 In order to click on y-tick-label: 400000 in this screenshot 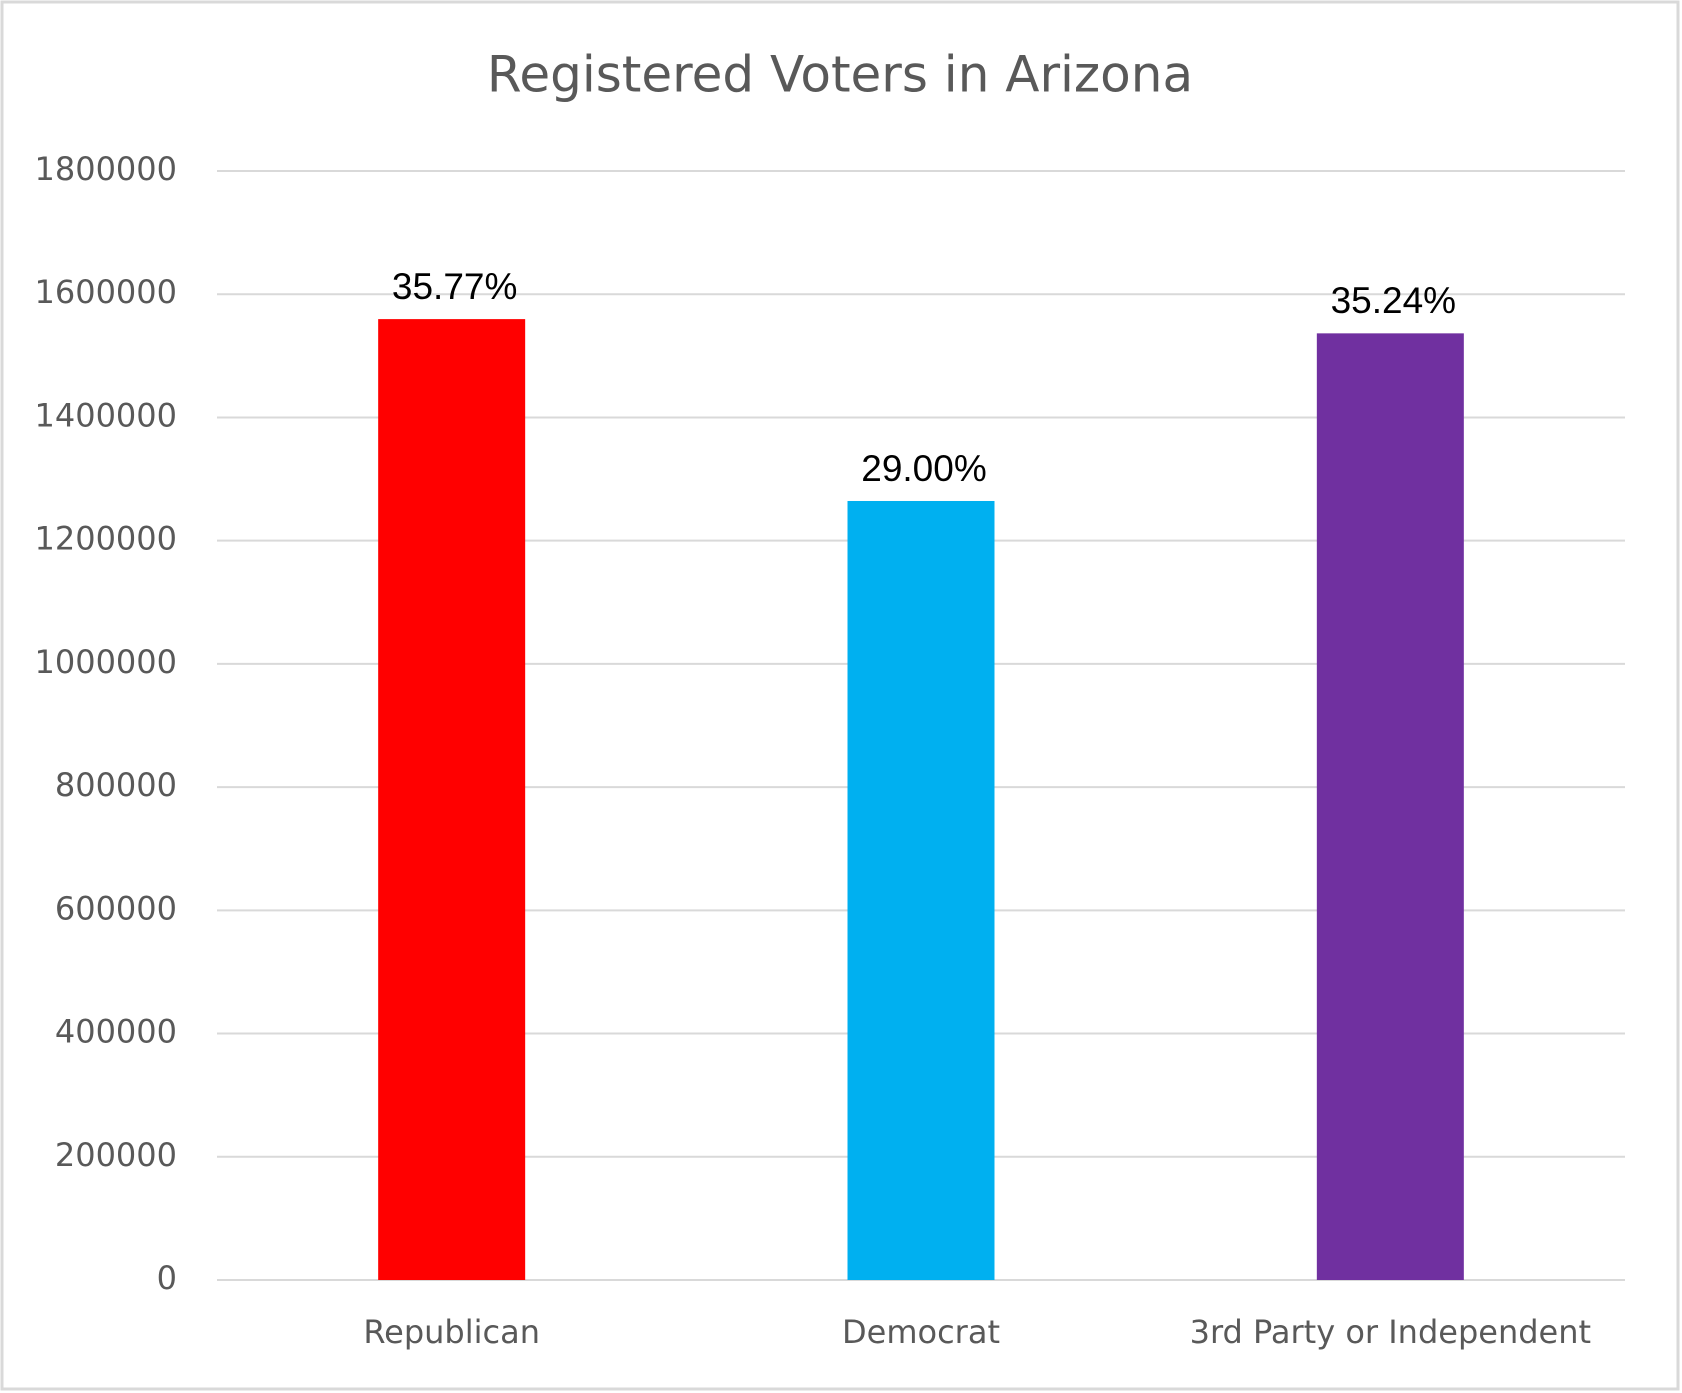, I will do `click(116, 1032)`.